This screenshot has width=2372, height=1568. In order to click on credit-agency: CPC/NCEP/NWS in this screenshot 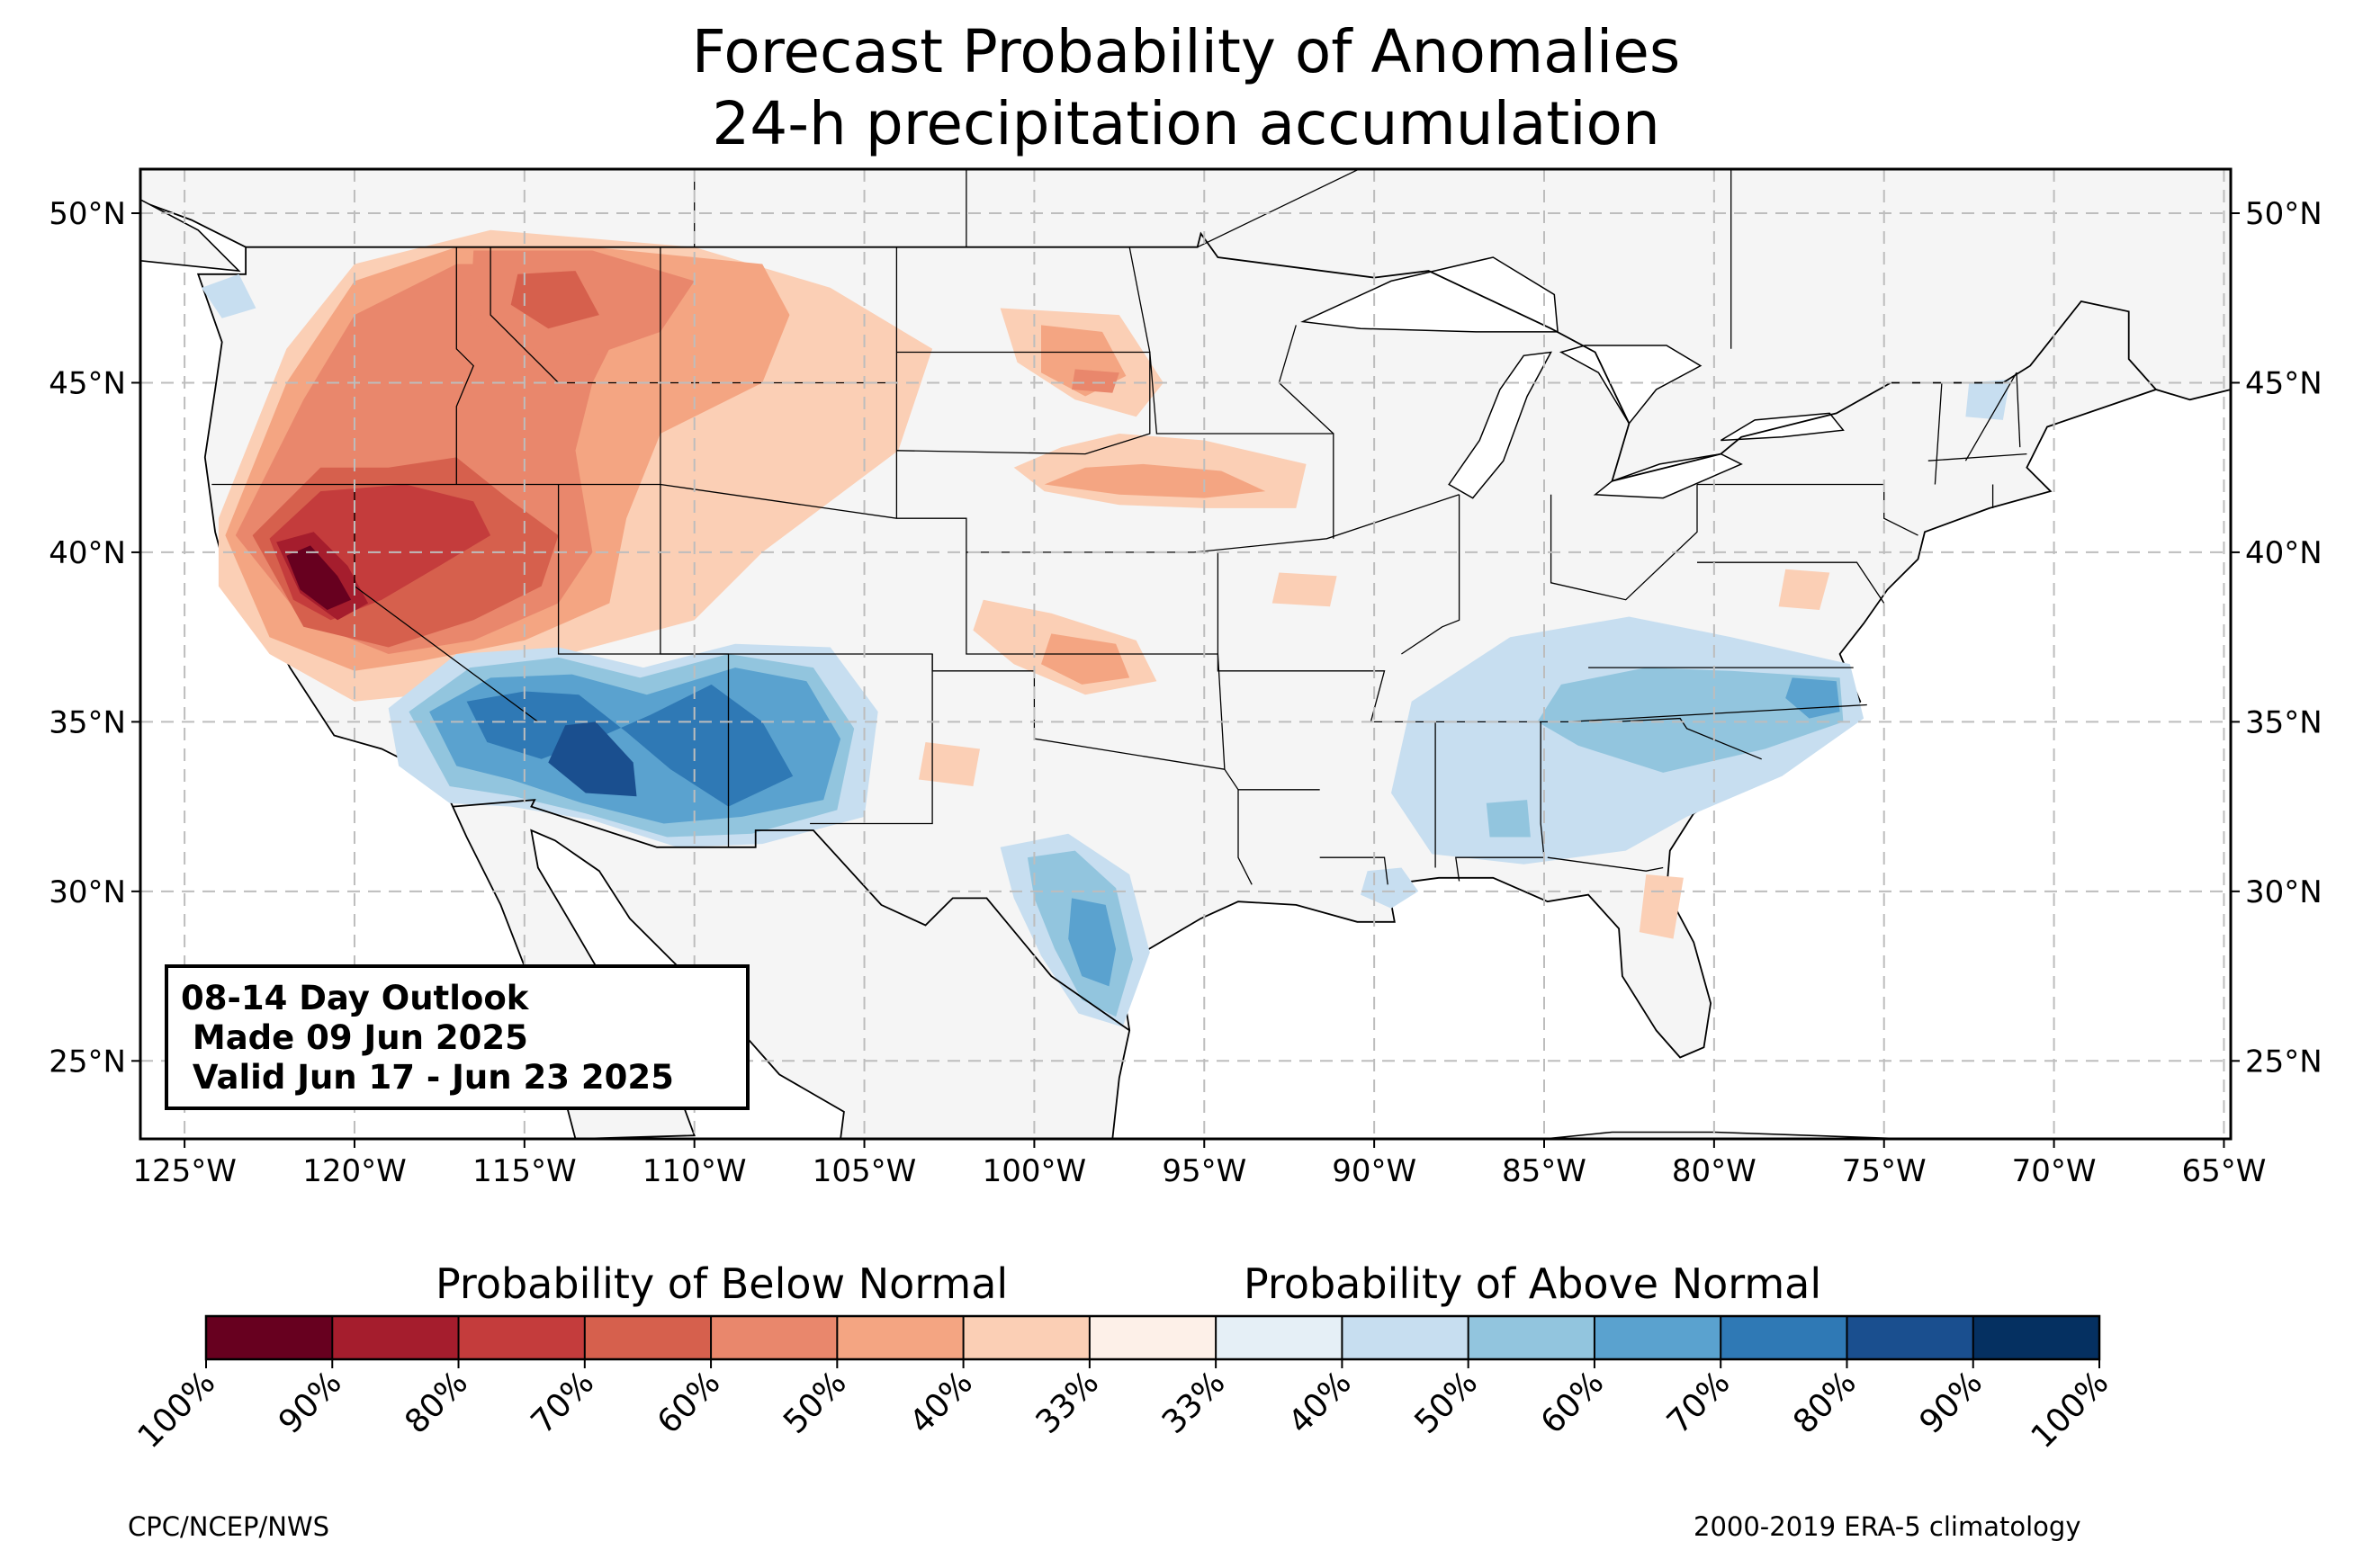, I will do `click(229, 1526)`.